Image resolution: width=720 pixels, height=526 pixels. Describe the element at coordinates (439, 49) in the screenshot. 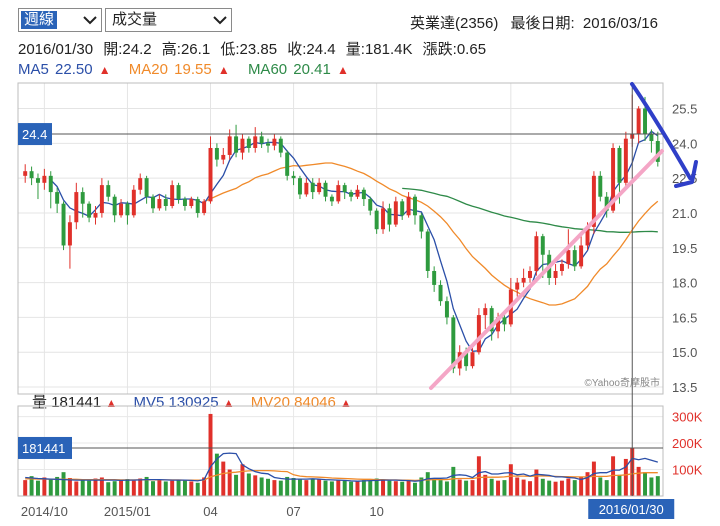

I see `change-label: 漲跌:` at that location.